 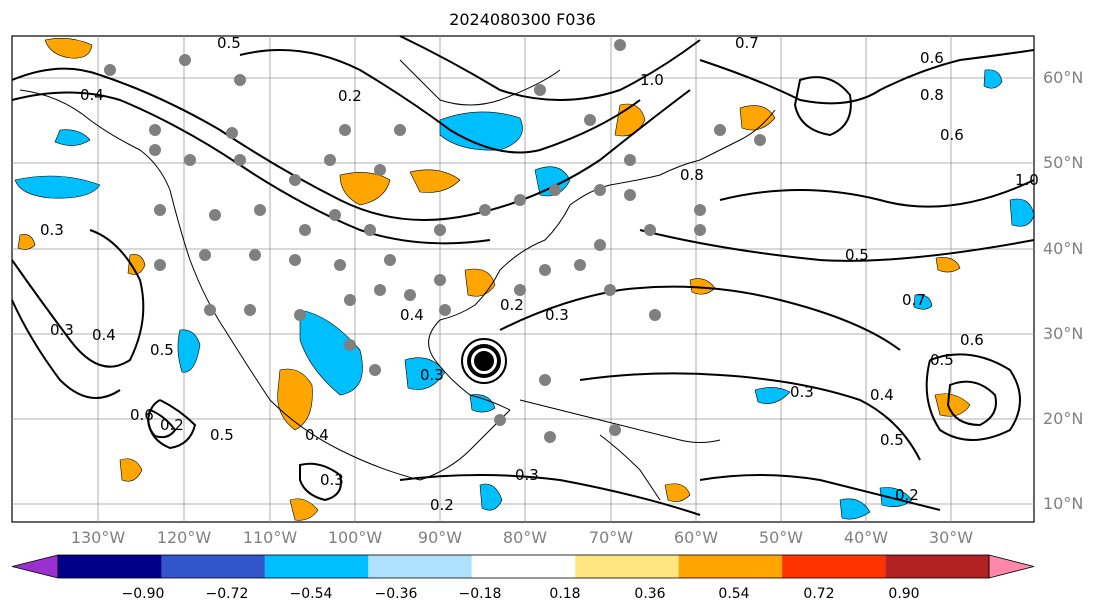 I want to click on cyclone-center, so click(x=484, y=361).